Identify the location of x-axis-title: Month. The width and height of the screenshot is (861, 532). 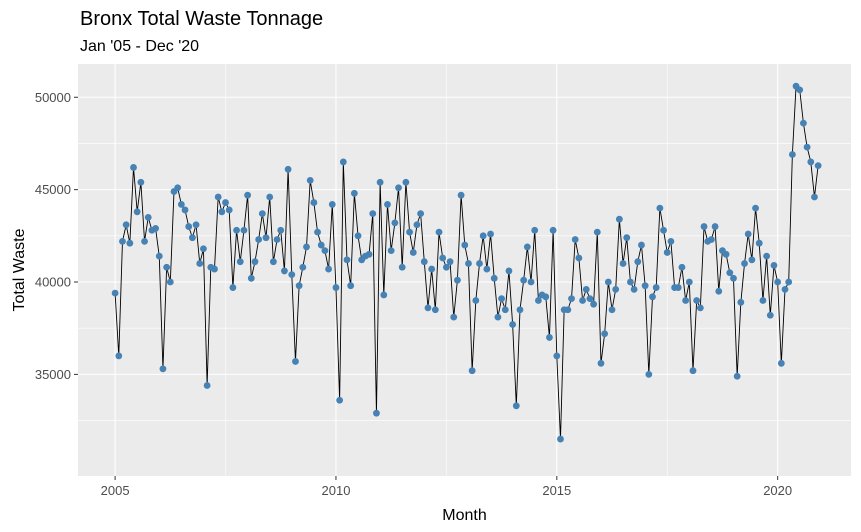
(464, 515).